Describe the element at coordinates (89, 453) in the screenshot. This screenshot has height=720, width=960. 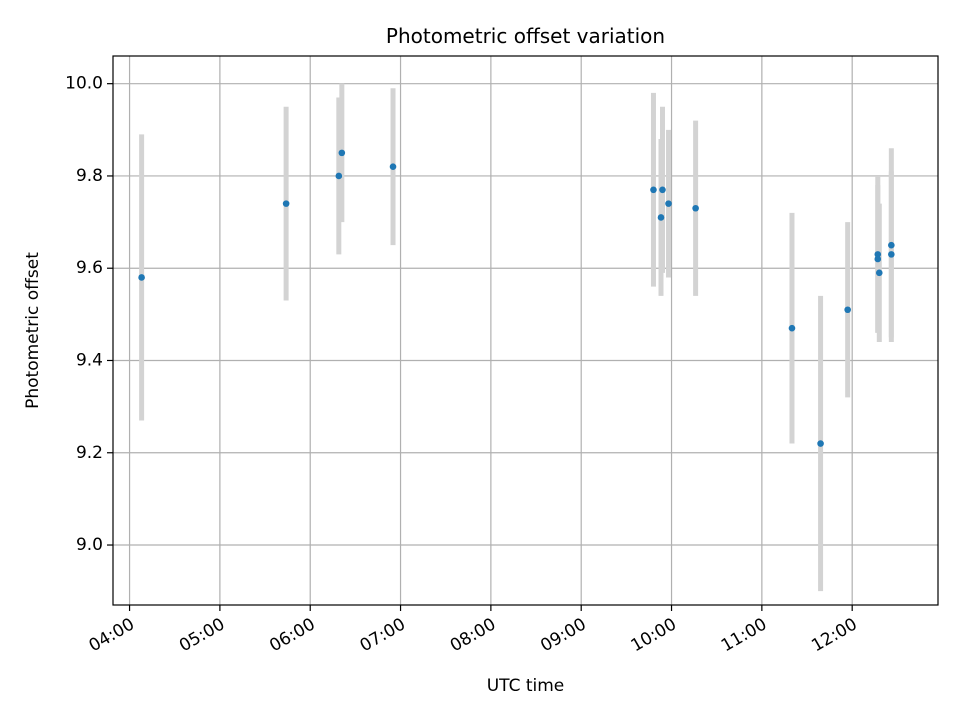
I see `y-tick-label: 9.2` at that location.